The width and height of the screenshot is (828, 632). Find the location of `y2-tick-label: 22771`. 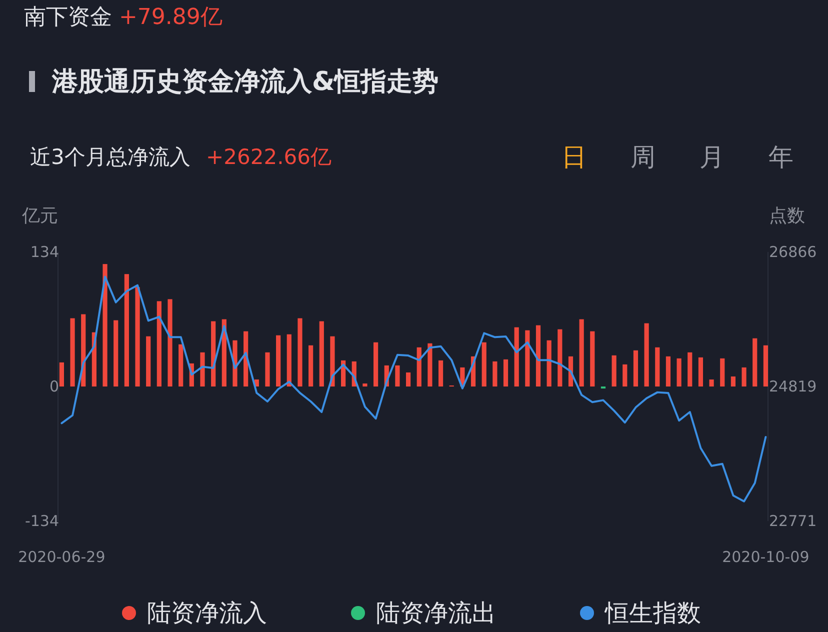

y2-tick-label: 22771 is located at coordinates (793, 521).